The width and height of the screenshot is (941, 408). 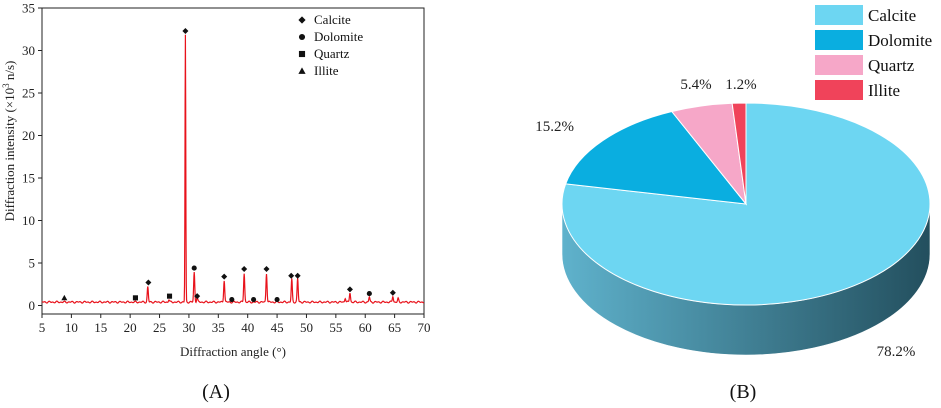 What do you see at coordinates (891, 65) in the screenshot?
I see `pie-legend-label-quartz: Quartz` at bounding box center [891, 65].